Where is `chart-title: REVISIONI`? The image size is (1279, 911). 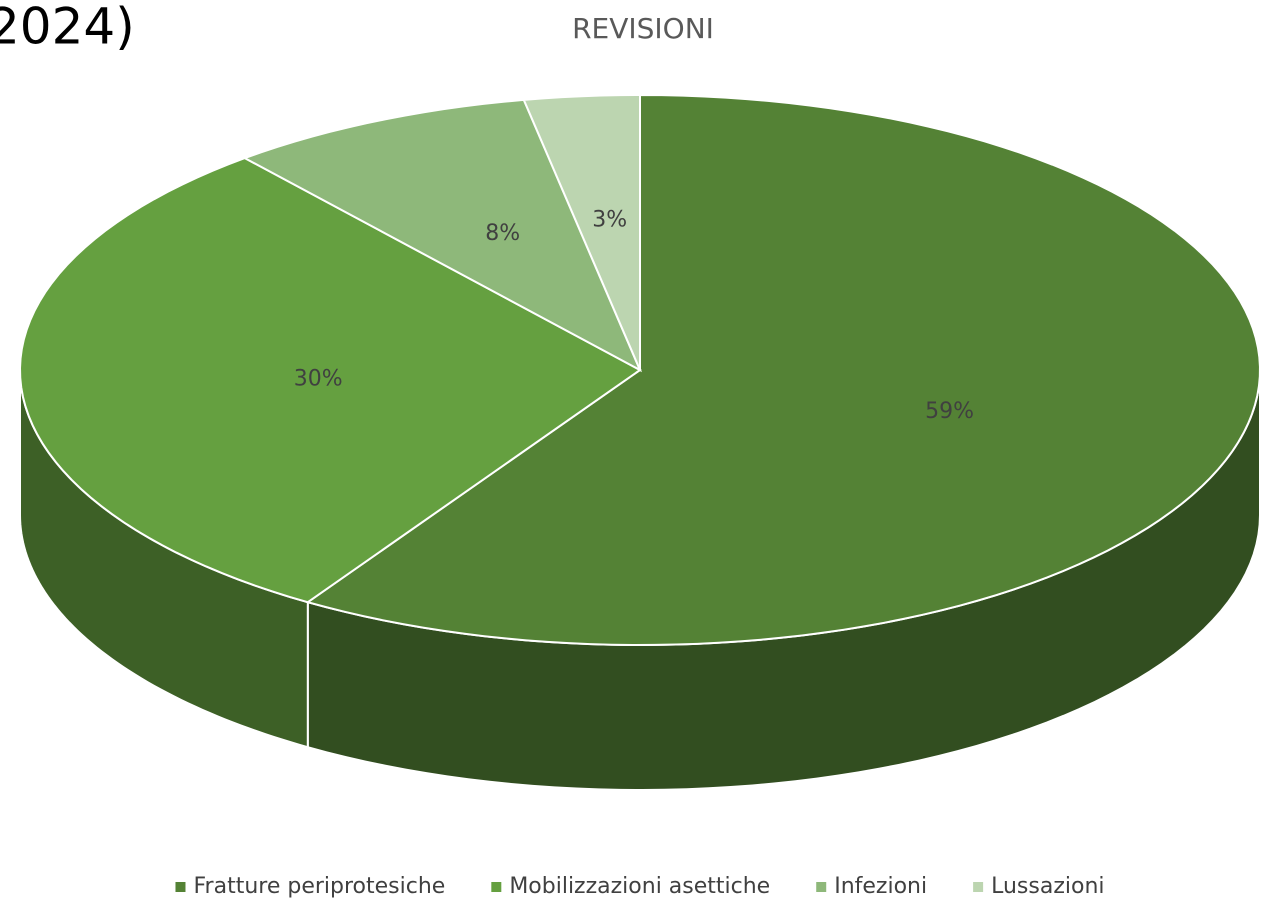 chart-title: REVISIONI is located at coordinates (643, 28).